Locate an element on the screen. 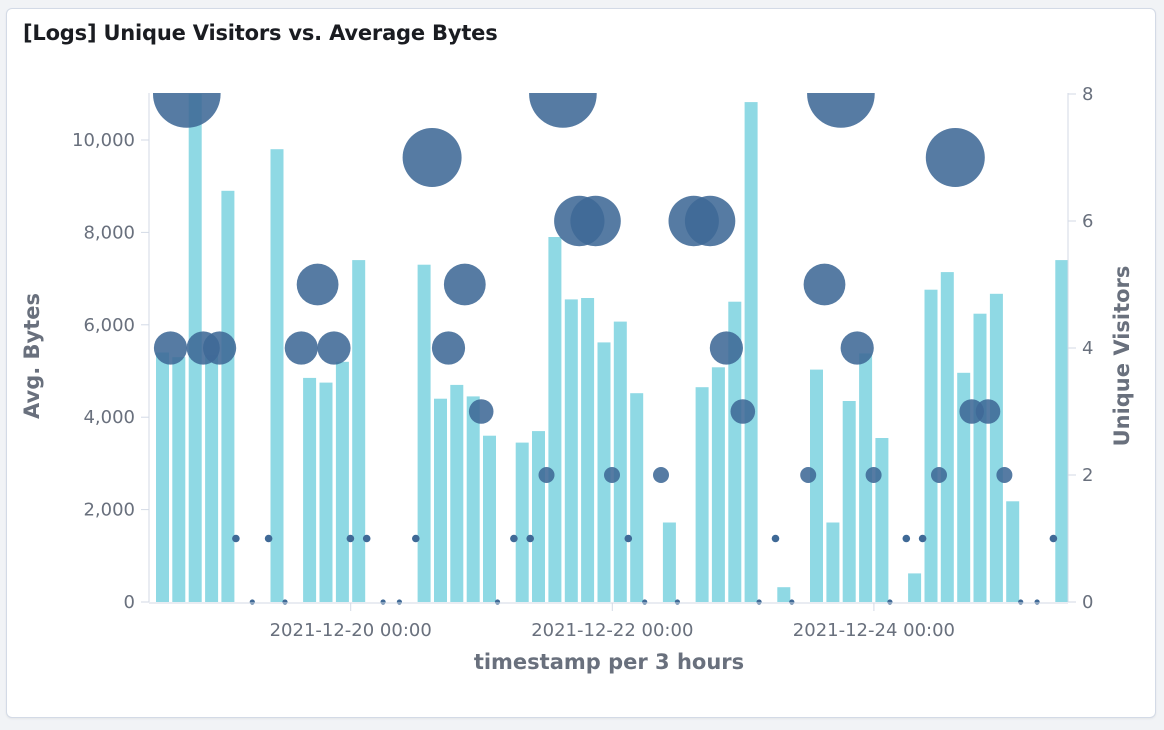 Image resolution: width=1164 pixels, height=730 pixels. y-right-tick-label: 2 is located at coordinates (1087, 475).